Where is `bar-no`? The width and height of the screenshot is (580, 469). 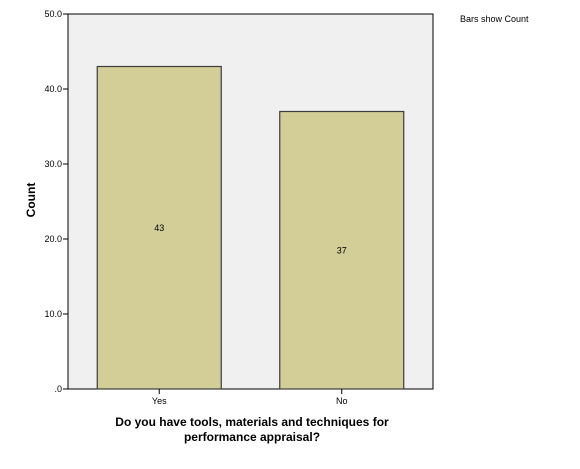
bar-no is located at coordinates (342, 250).